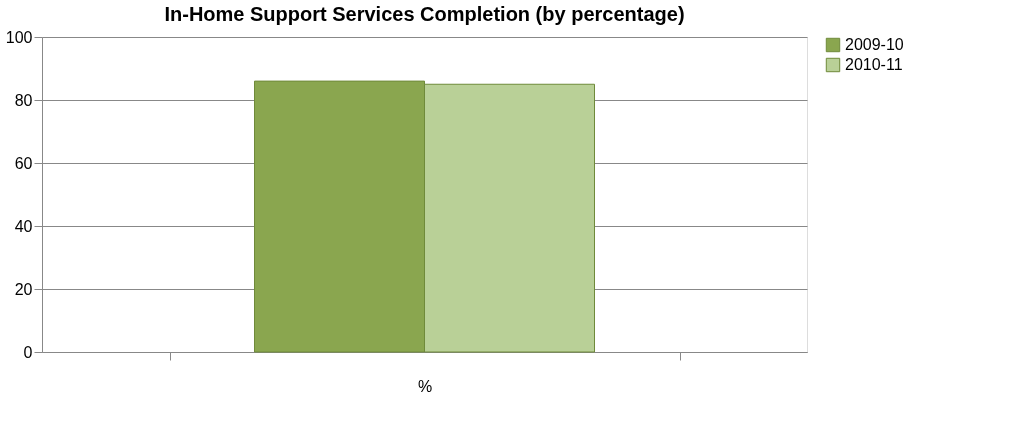 The image size is (1026, 437). What do you see at coordinates (424, 14) in the screenshot?
I see `chart-title: In-Home Support Services Completion (by percentage)` at bounding box center [424, 14].